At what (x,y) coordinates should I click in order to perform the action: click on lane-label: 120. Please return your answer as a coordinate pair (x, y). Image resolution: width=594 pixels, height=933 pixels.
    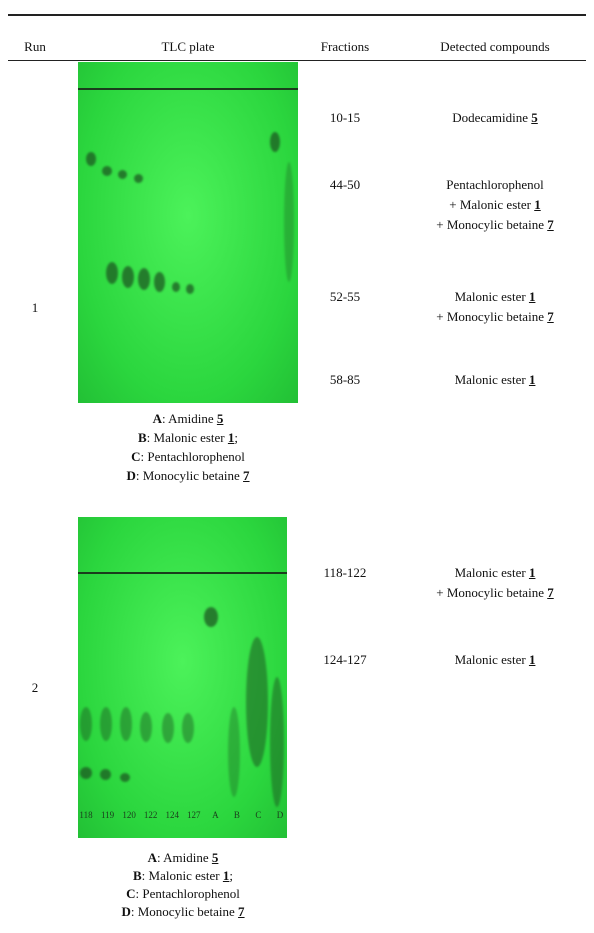
    Looking at the image, I should click on (129, 815).